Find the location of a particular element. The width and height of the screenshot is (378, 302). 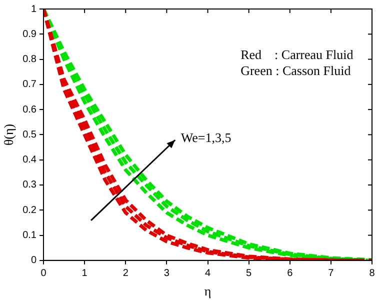

y-tick-label: 0.2 is located at coordinates (29, 210).